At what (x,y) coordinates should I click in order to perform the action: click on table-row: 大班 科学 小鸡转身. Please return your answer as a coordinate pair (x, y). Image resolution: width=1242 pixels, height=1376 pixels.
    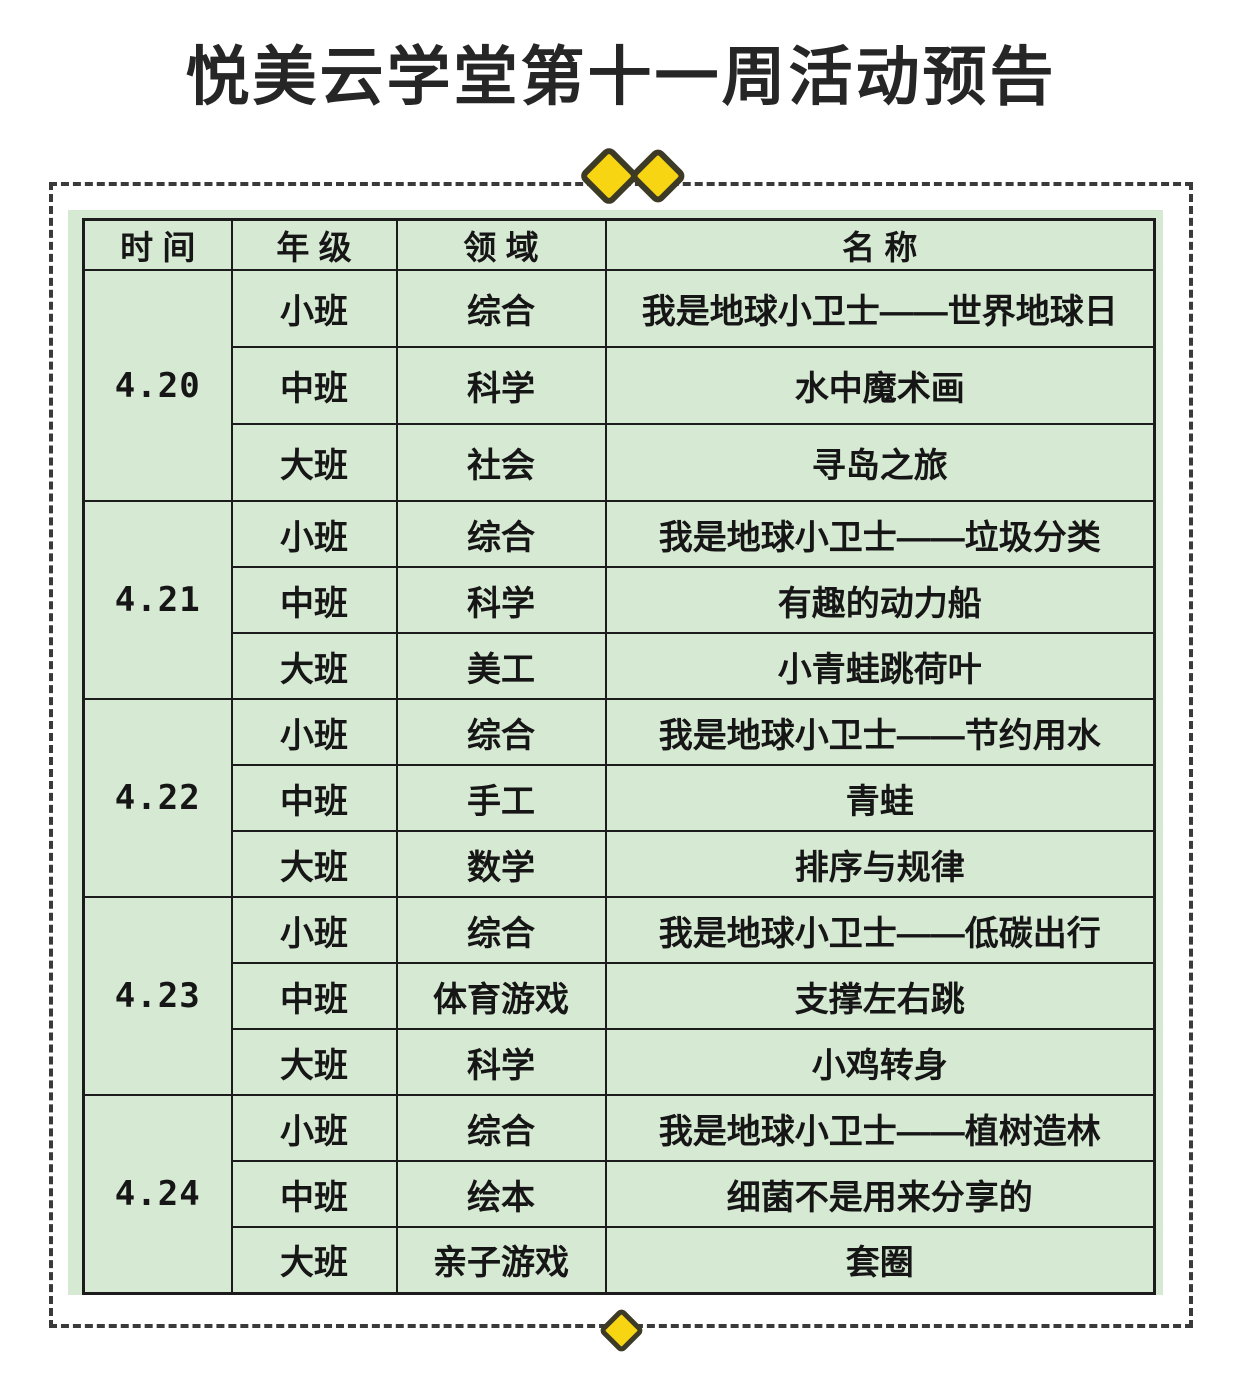
    Looking at the image, I should click on (620, 1062).